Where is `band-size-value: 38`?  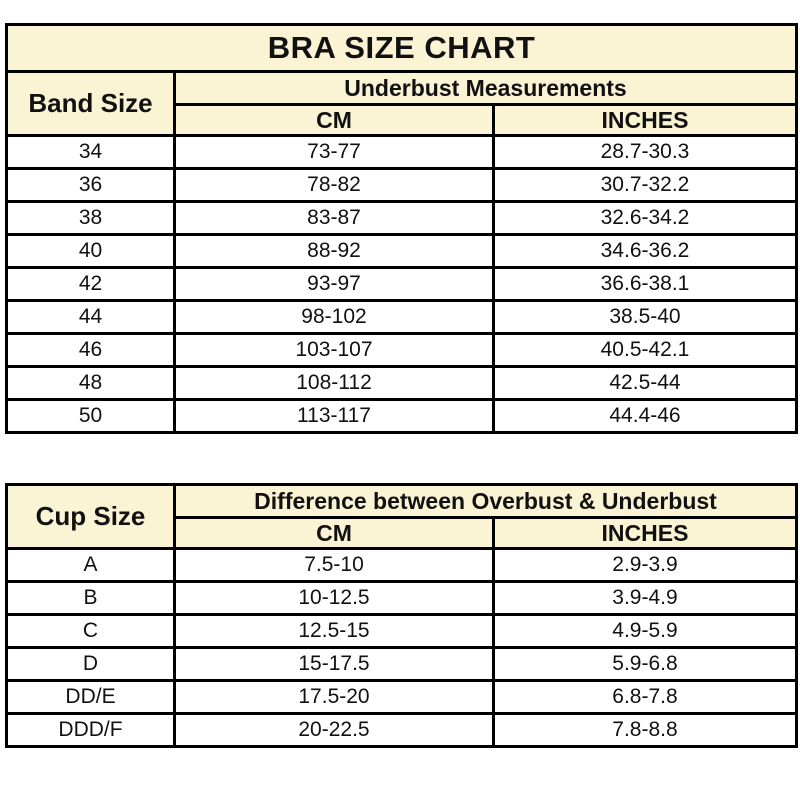
band-size-value: 38 is located at coordinates (90, 218).